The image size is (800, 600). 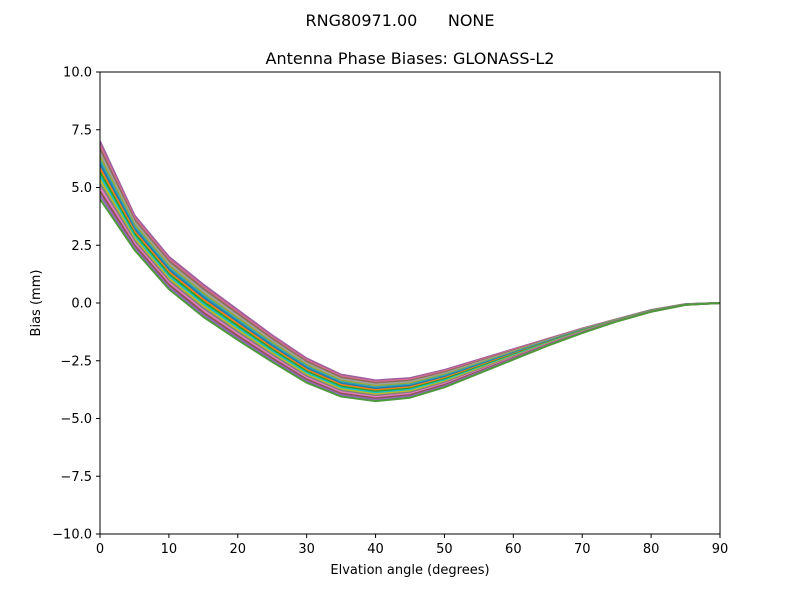 I want to click on x-tick-label: 70, so click(x=582, y=549).